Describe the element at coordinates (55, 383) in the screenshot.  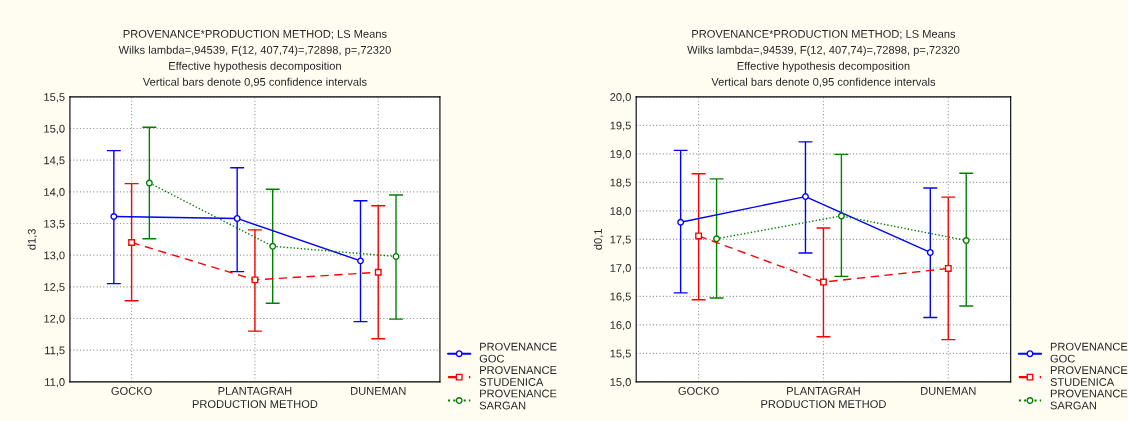
I see `y-tick-label: 11,0` at that location.